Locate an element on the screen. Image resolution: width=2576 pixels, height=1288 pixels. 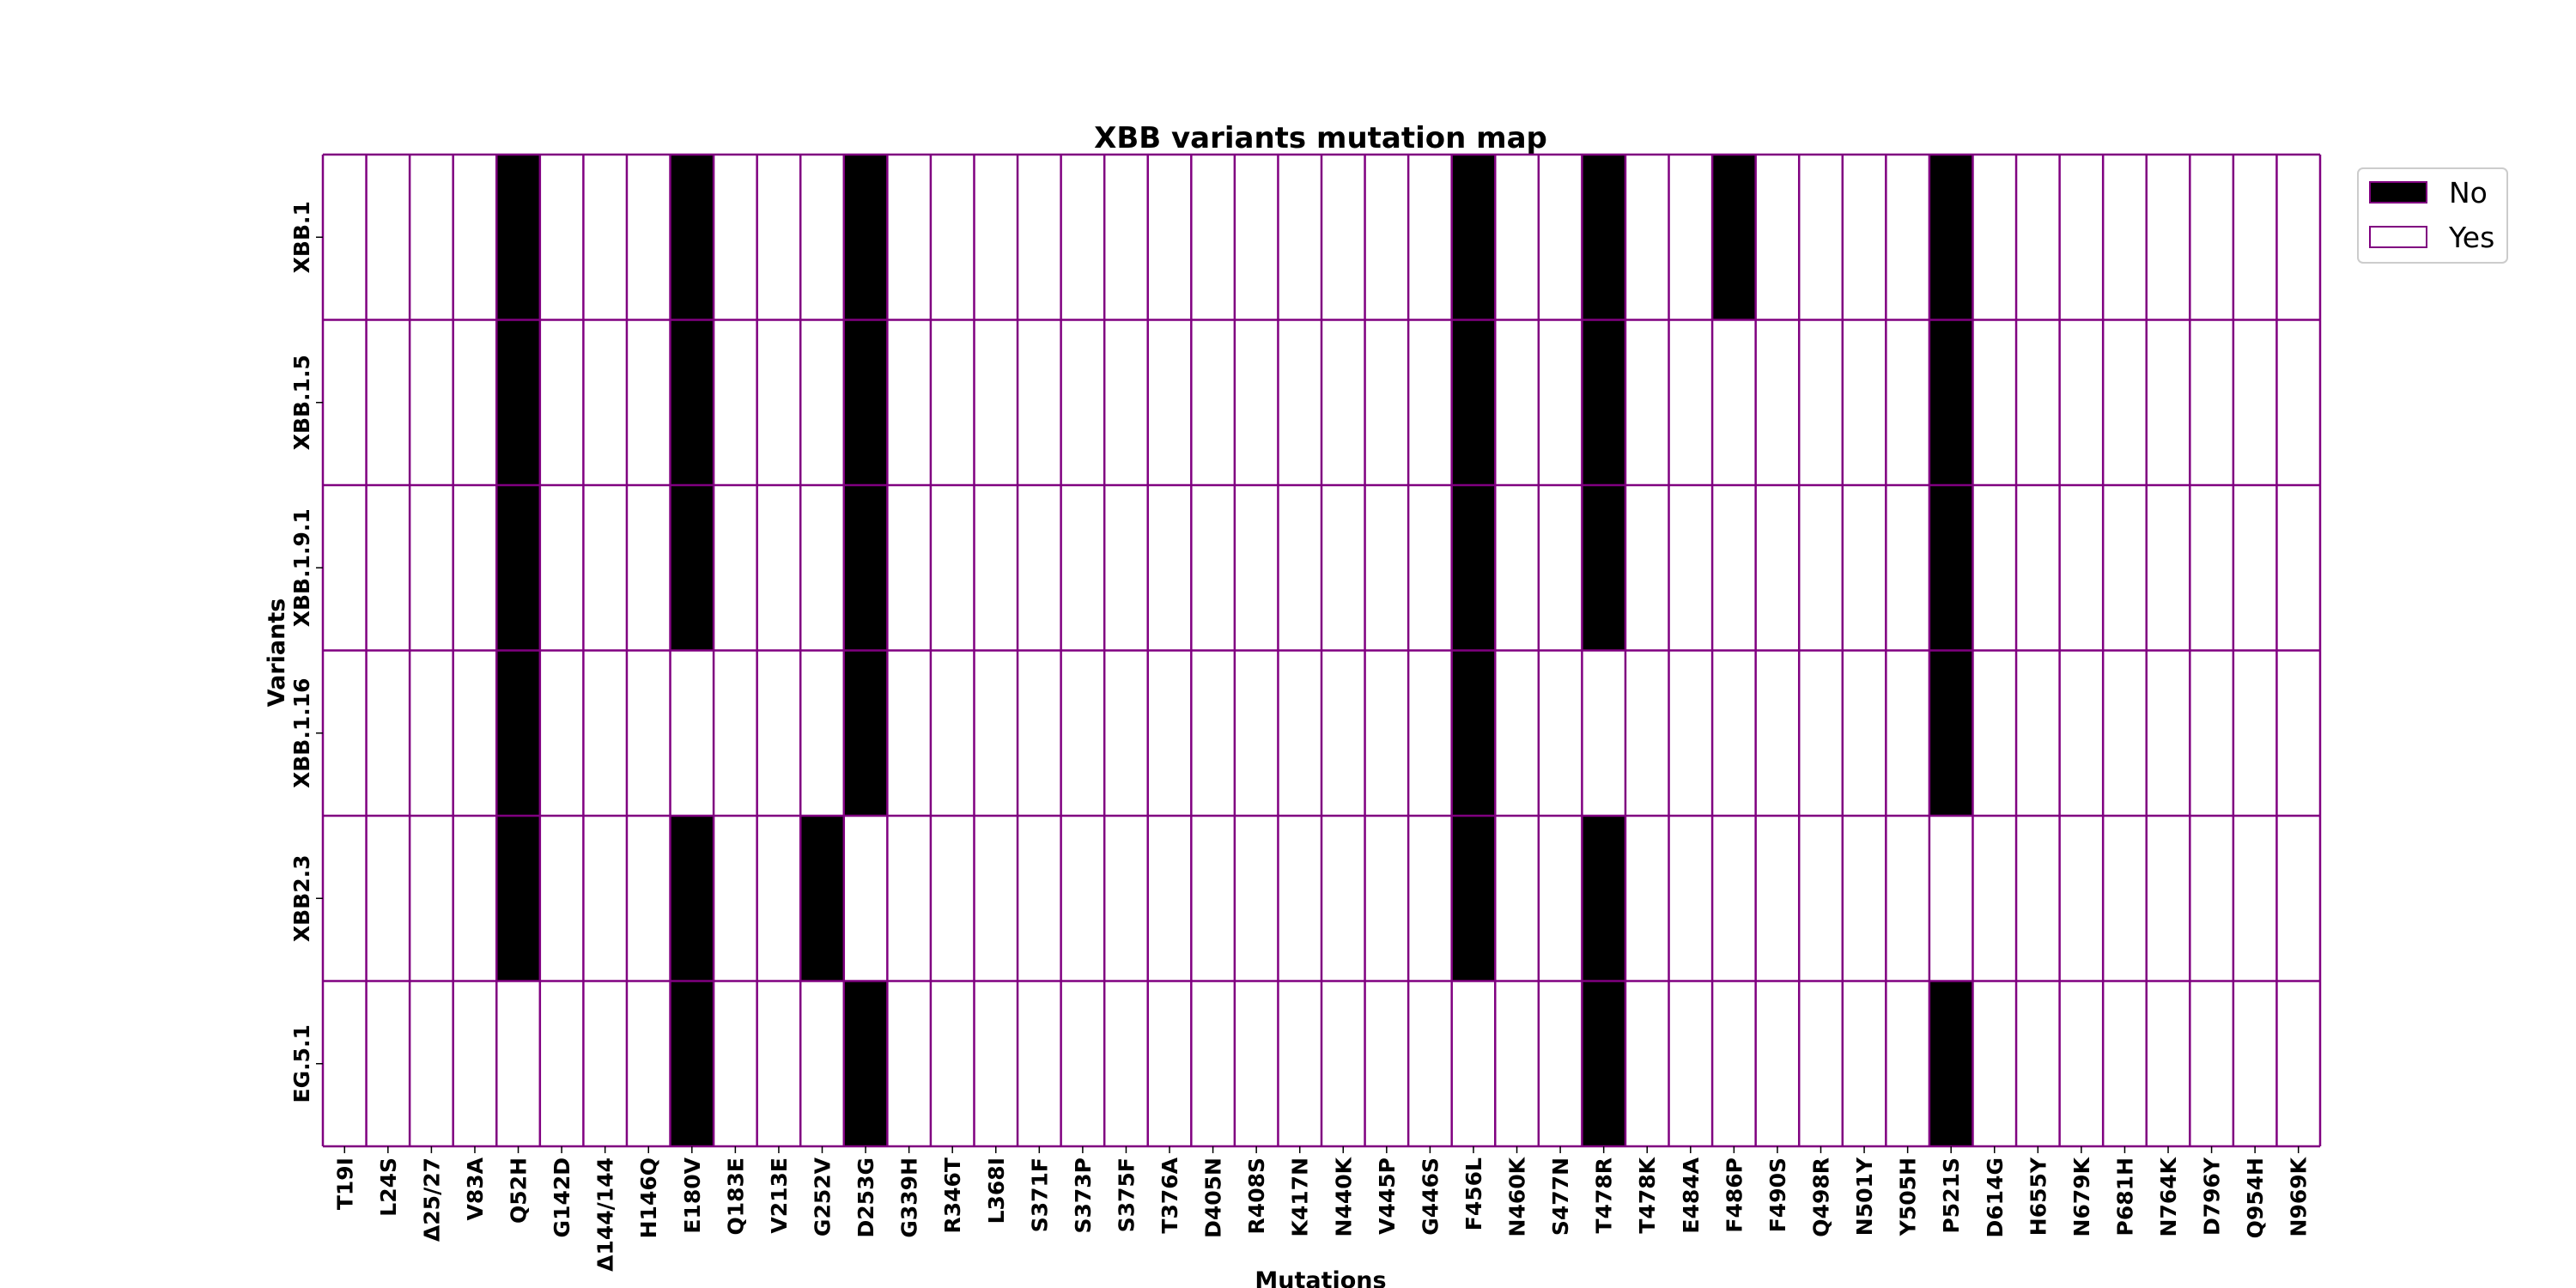
x-tick-label: Q183E is located at coordinates (735, 1196).